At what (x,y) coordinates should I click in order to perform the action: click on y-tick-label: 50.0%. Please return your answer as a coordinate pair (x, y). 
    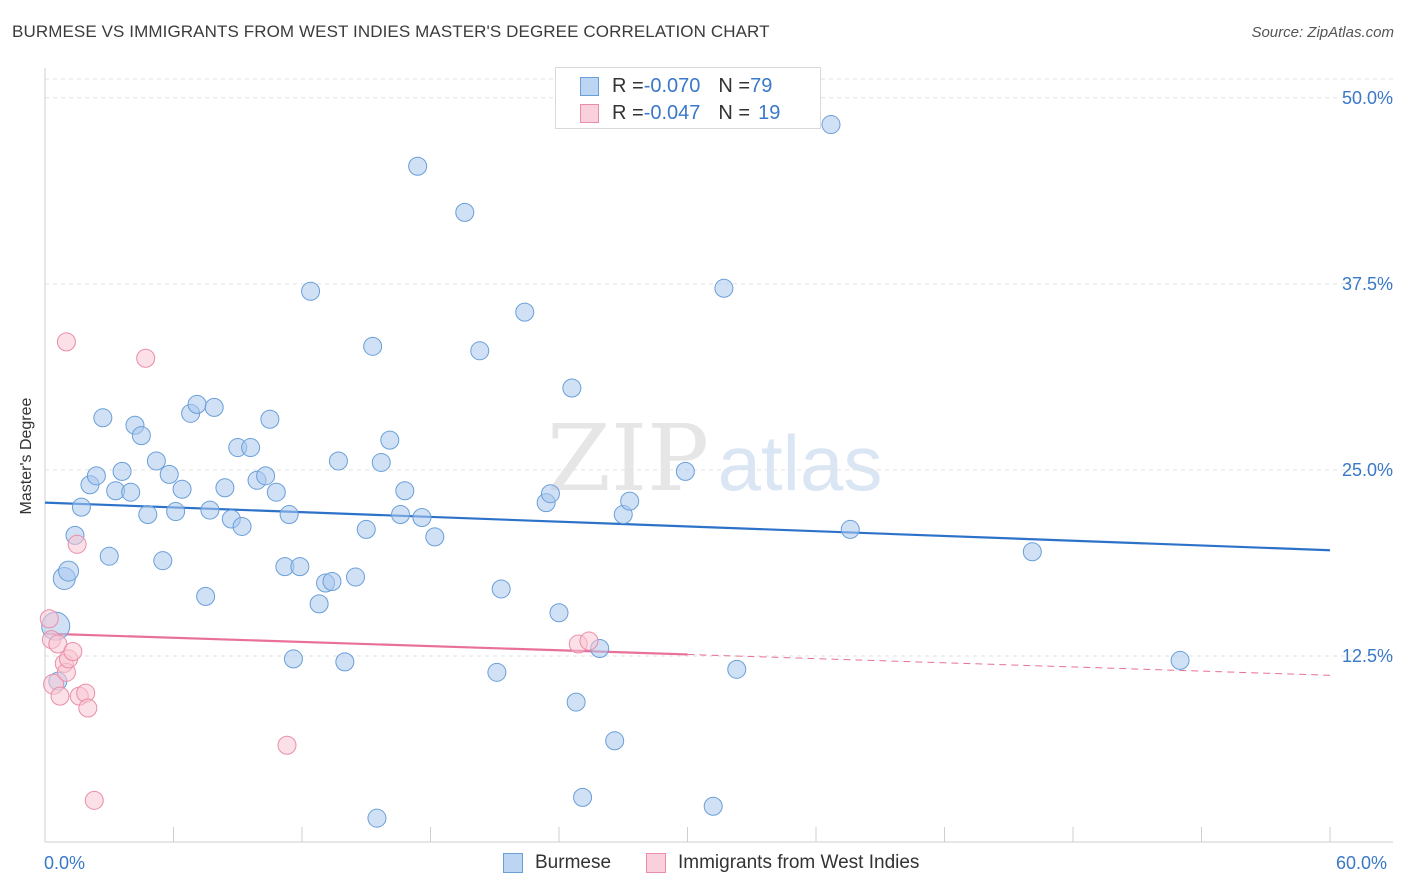
    Looking at the image, I should click on (1367, 98).